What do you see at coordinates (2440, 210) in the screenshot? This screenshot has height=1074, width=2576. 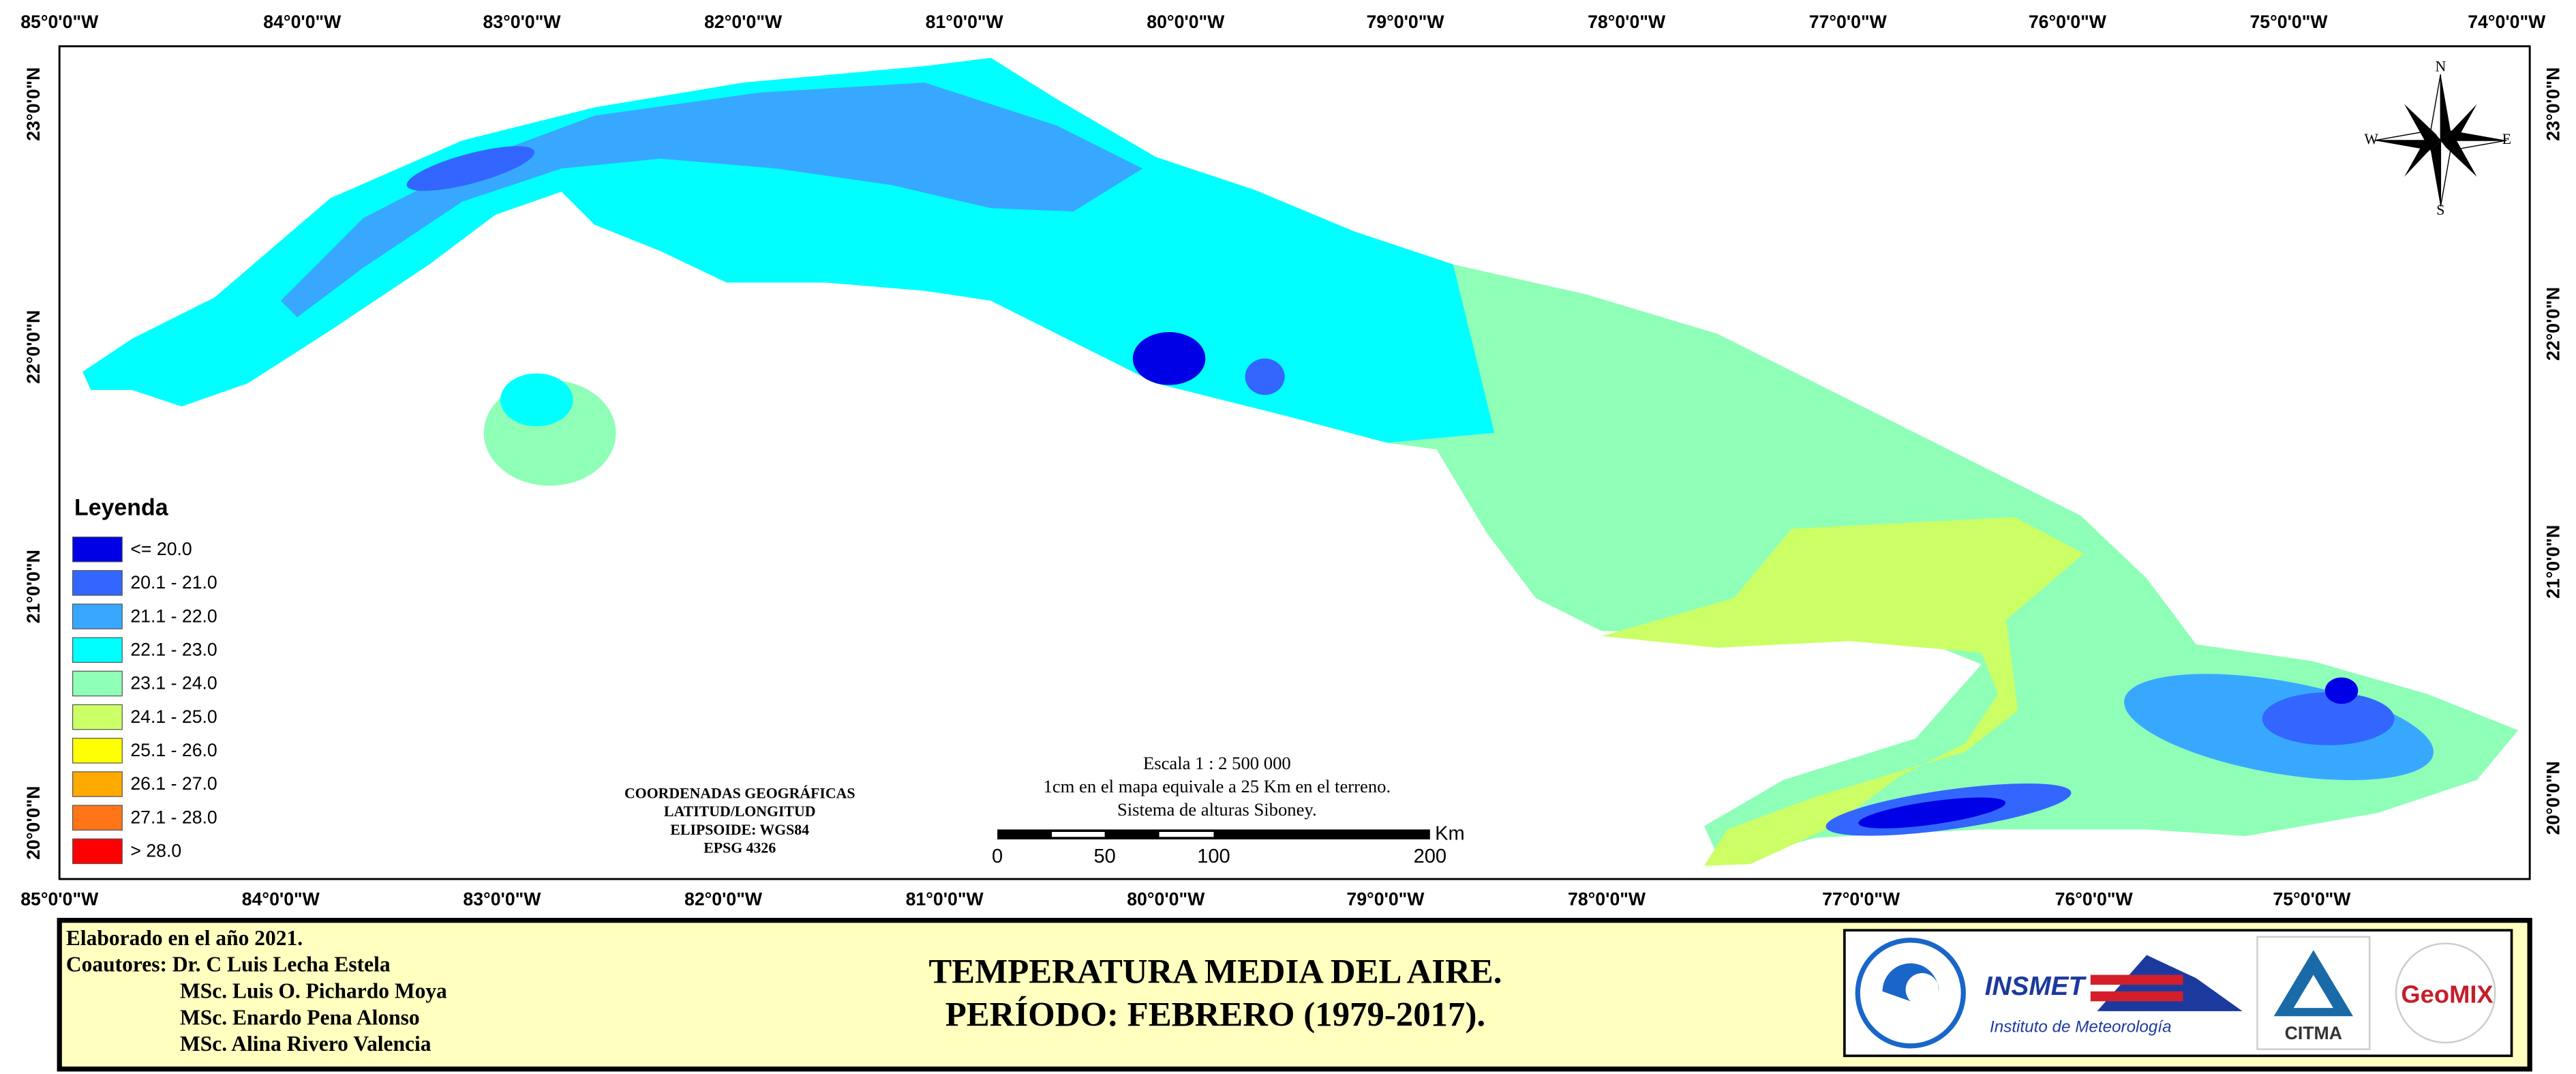 I see `compass-label: S` at bounding box center [2440, 210].